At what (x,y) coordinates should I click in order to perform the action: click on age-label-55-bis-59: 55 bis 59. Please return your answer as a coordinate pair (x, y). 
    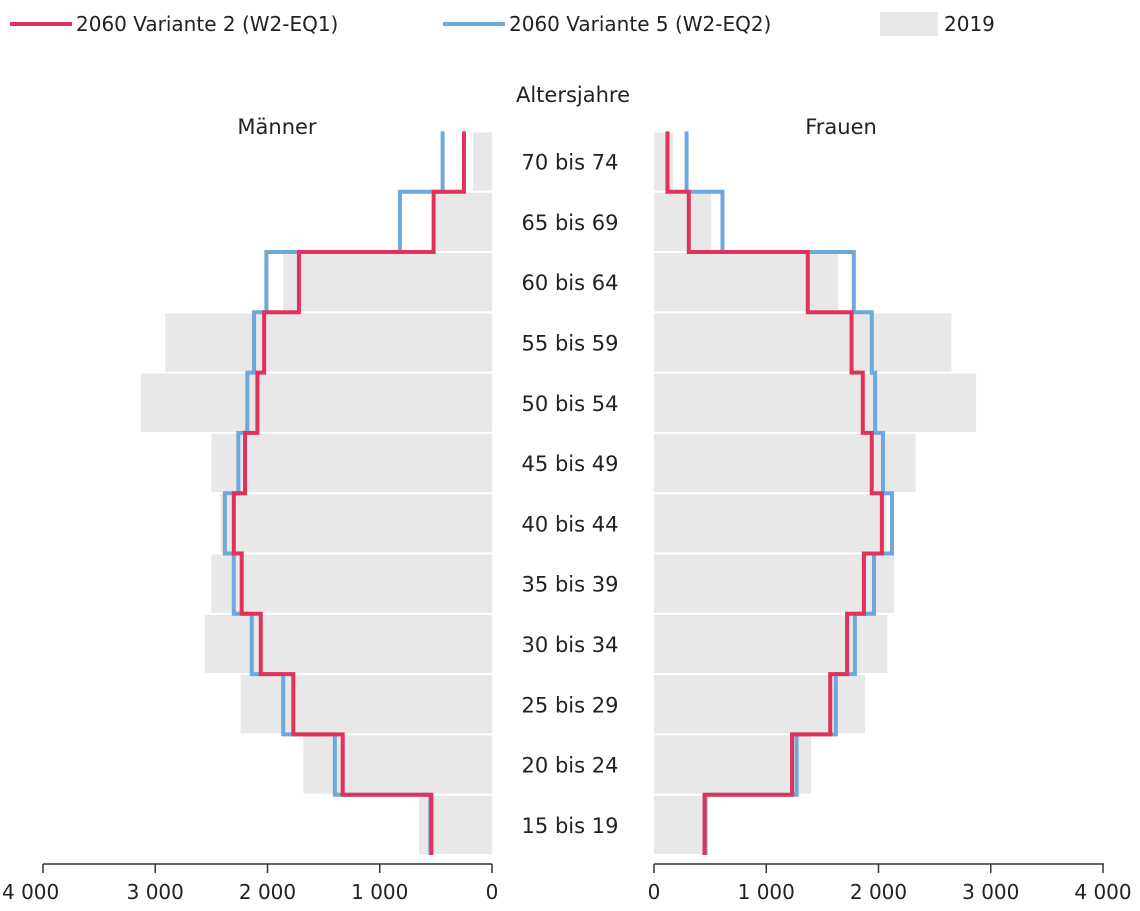
    Looking at the image, I should click on (570, 343).